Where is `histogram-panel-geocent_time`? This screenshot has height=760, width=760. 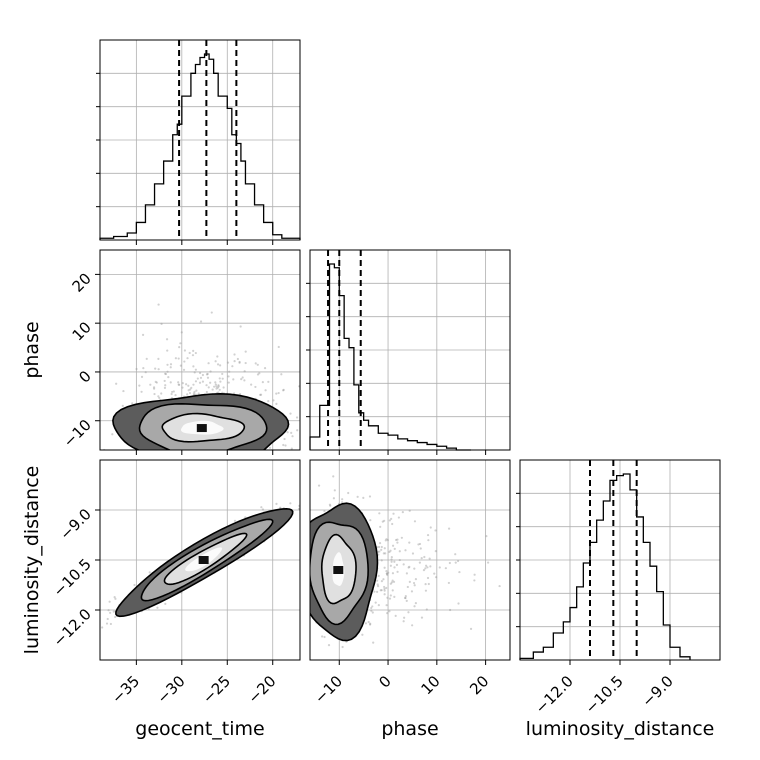
histogram-panel-geocent_time is located at coordinates (198, 142).